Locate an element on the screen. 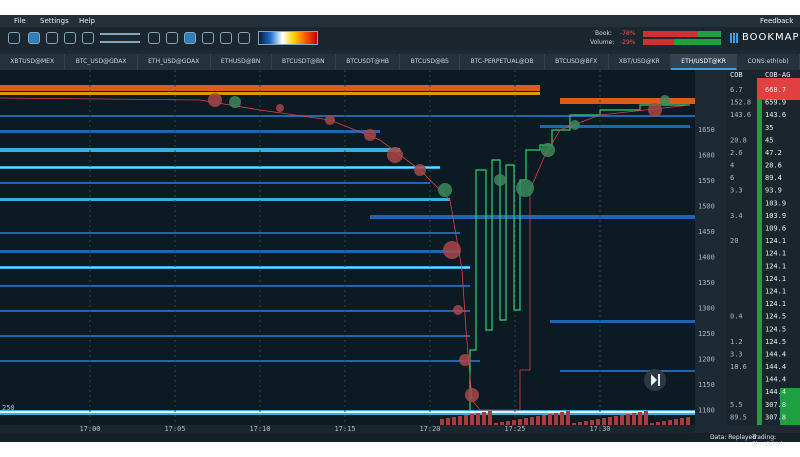 The width and height of the screenshot is (800, 457). instrument-tab: BTC-PERPETUAL@DB is located at coordinates (502, 62).